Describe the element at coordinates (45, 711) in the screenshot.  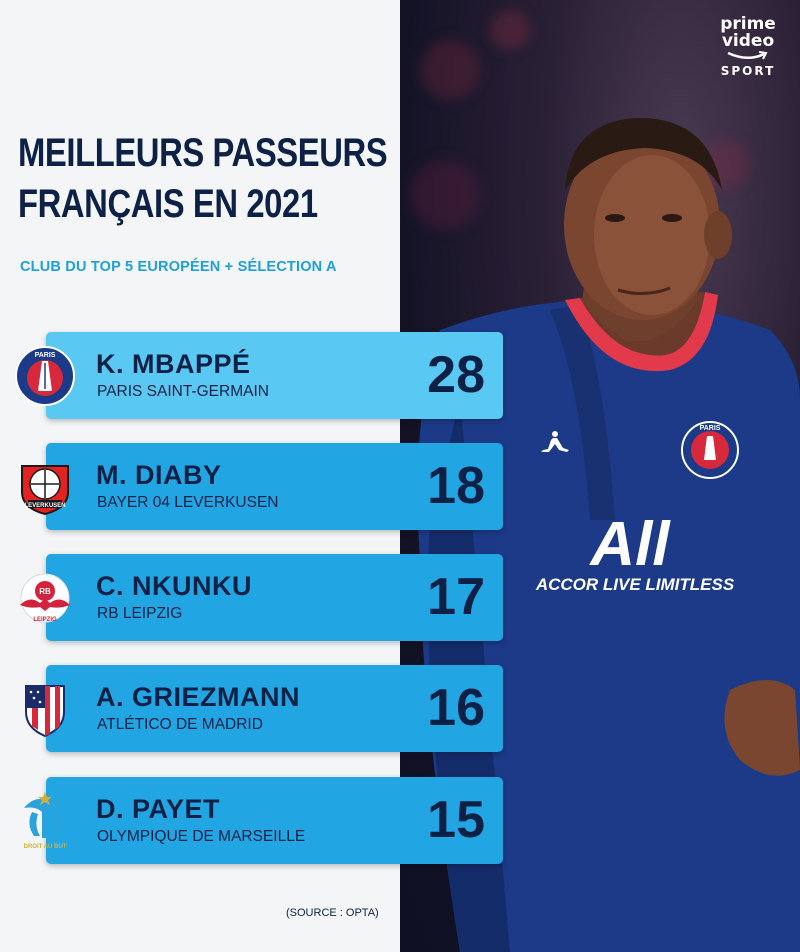
I see `atletico-madrid-crest-icon` at that location.